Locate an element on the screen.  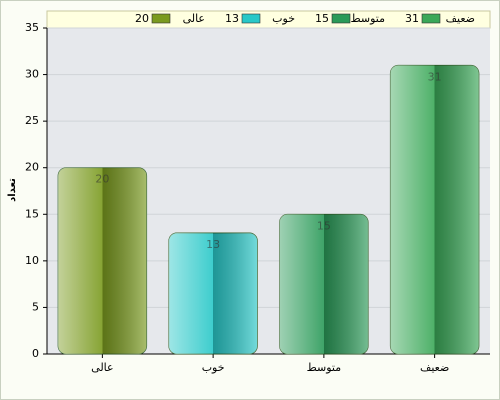
x-tick-label: متوسط is located at coordinates (324, 367).